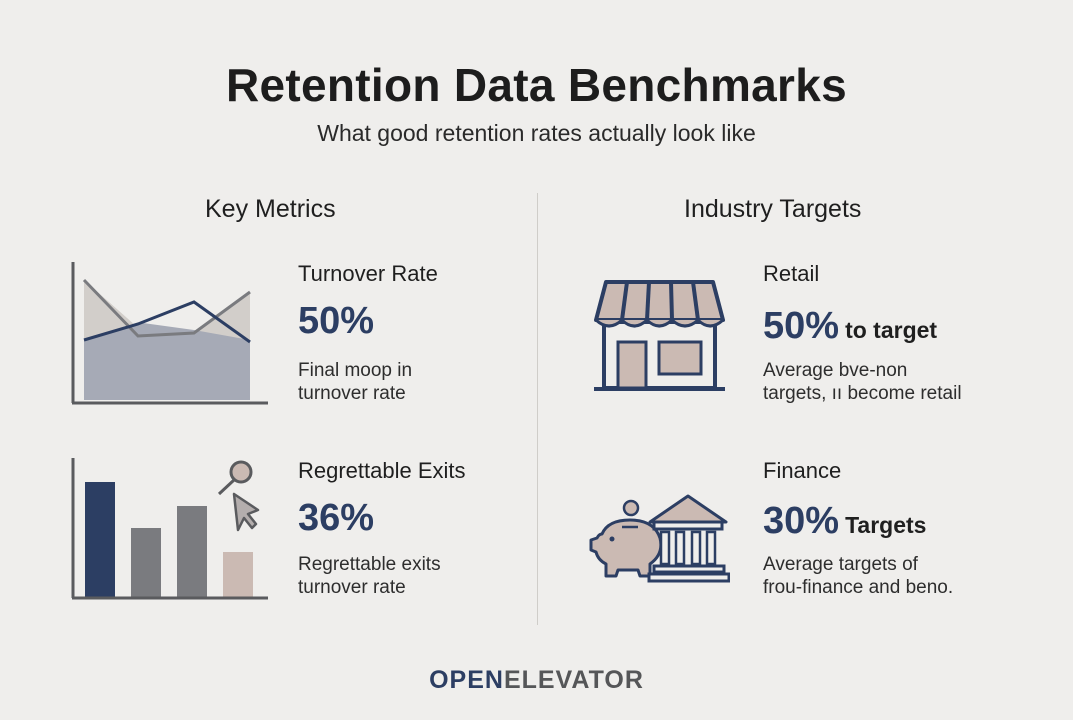 Image resolution: width=1073 pixels, height=720 pixels. What do you see at coordinates (536, 680) in the screenshot?
I see `brand-logo: OPENELEVATOR` at bounding box center [536, 680].